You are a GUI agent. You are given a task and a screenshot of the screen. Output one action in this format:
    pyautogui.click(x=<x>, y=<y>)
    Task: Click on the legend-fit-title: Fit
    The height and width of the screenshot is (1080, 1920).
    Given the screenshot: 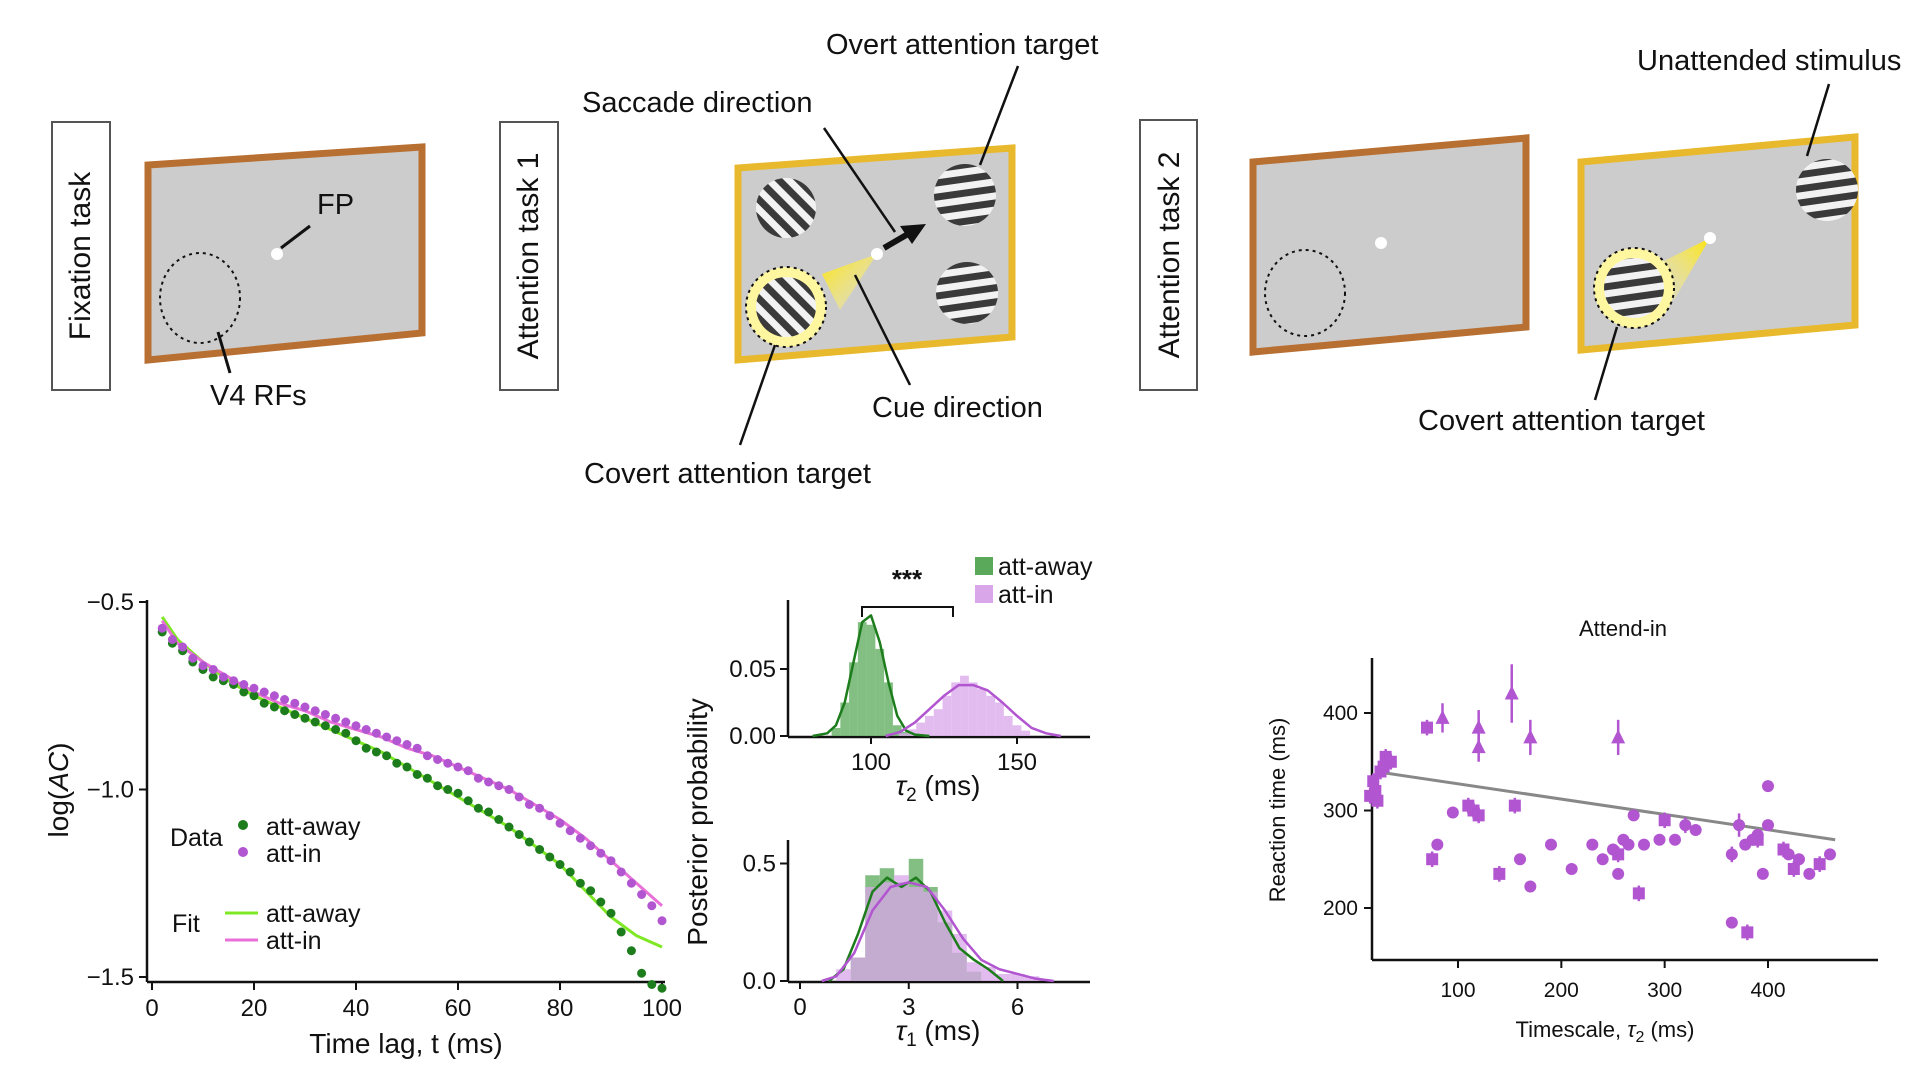 What is the action you would take?
    pyautogui.click(x=186, y=924)
    